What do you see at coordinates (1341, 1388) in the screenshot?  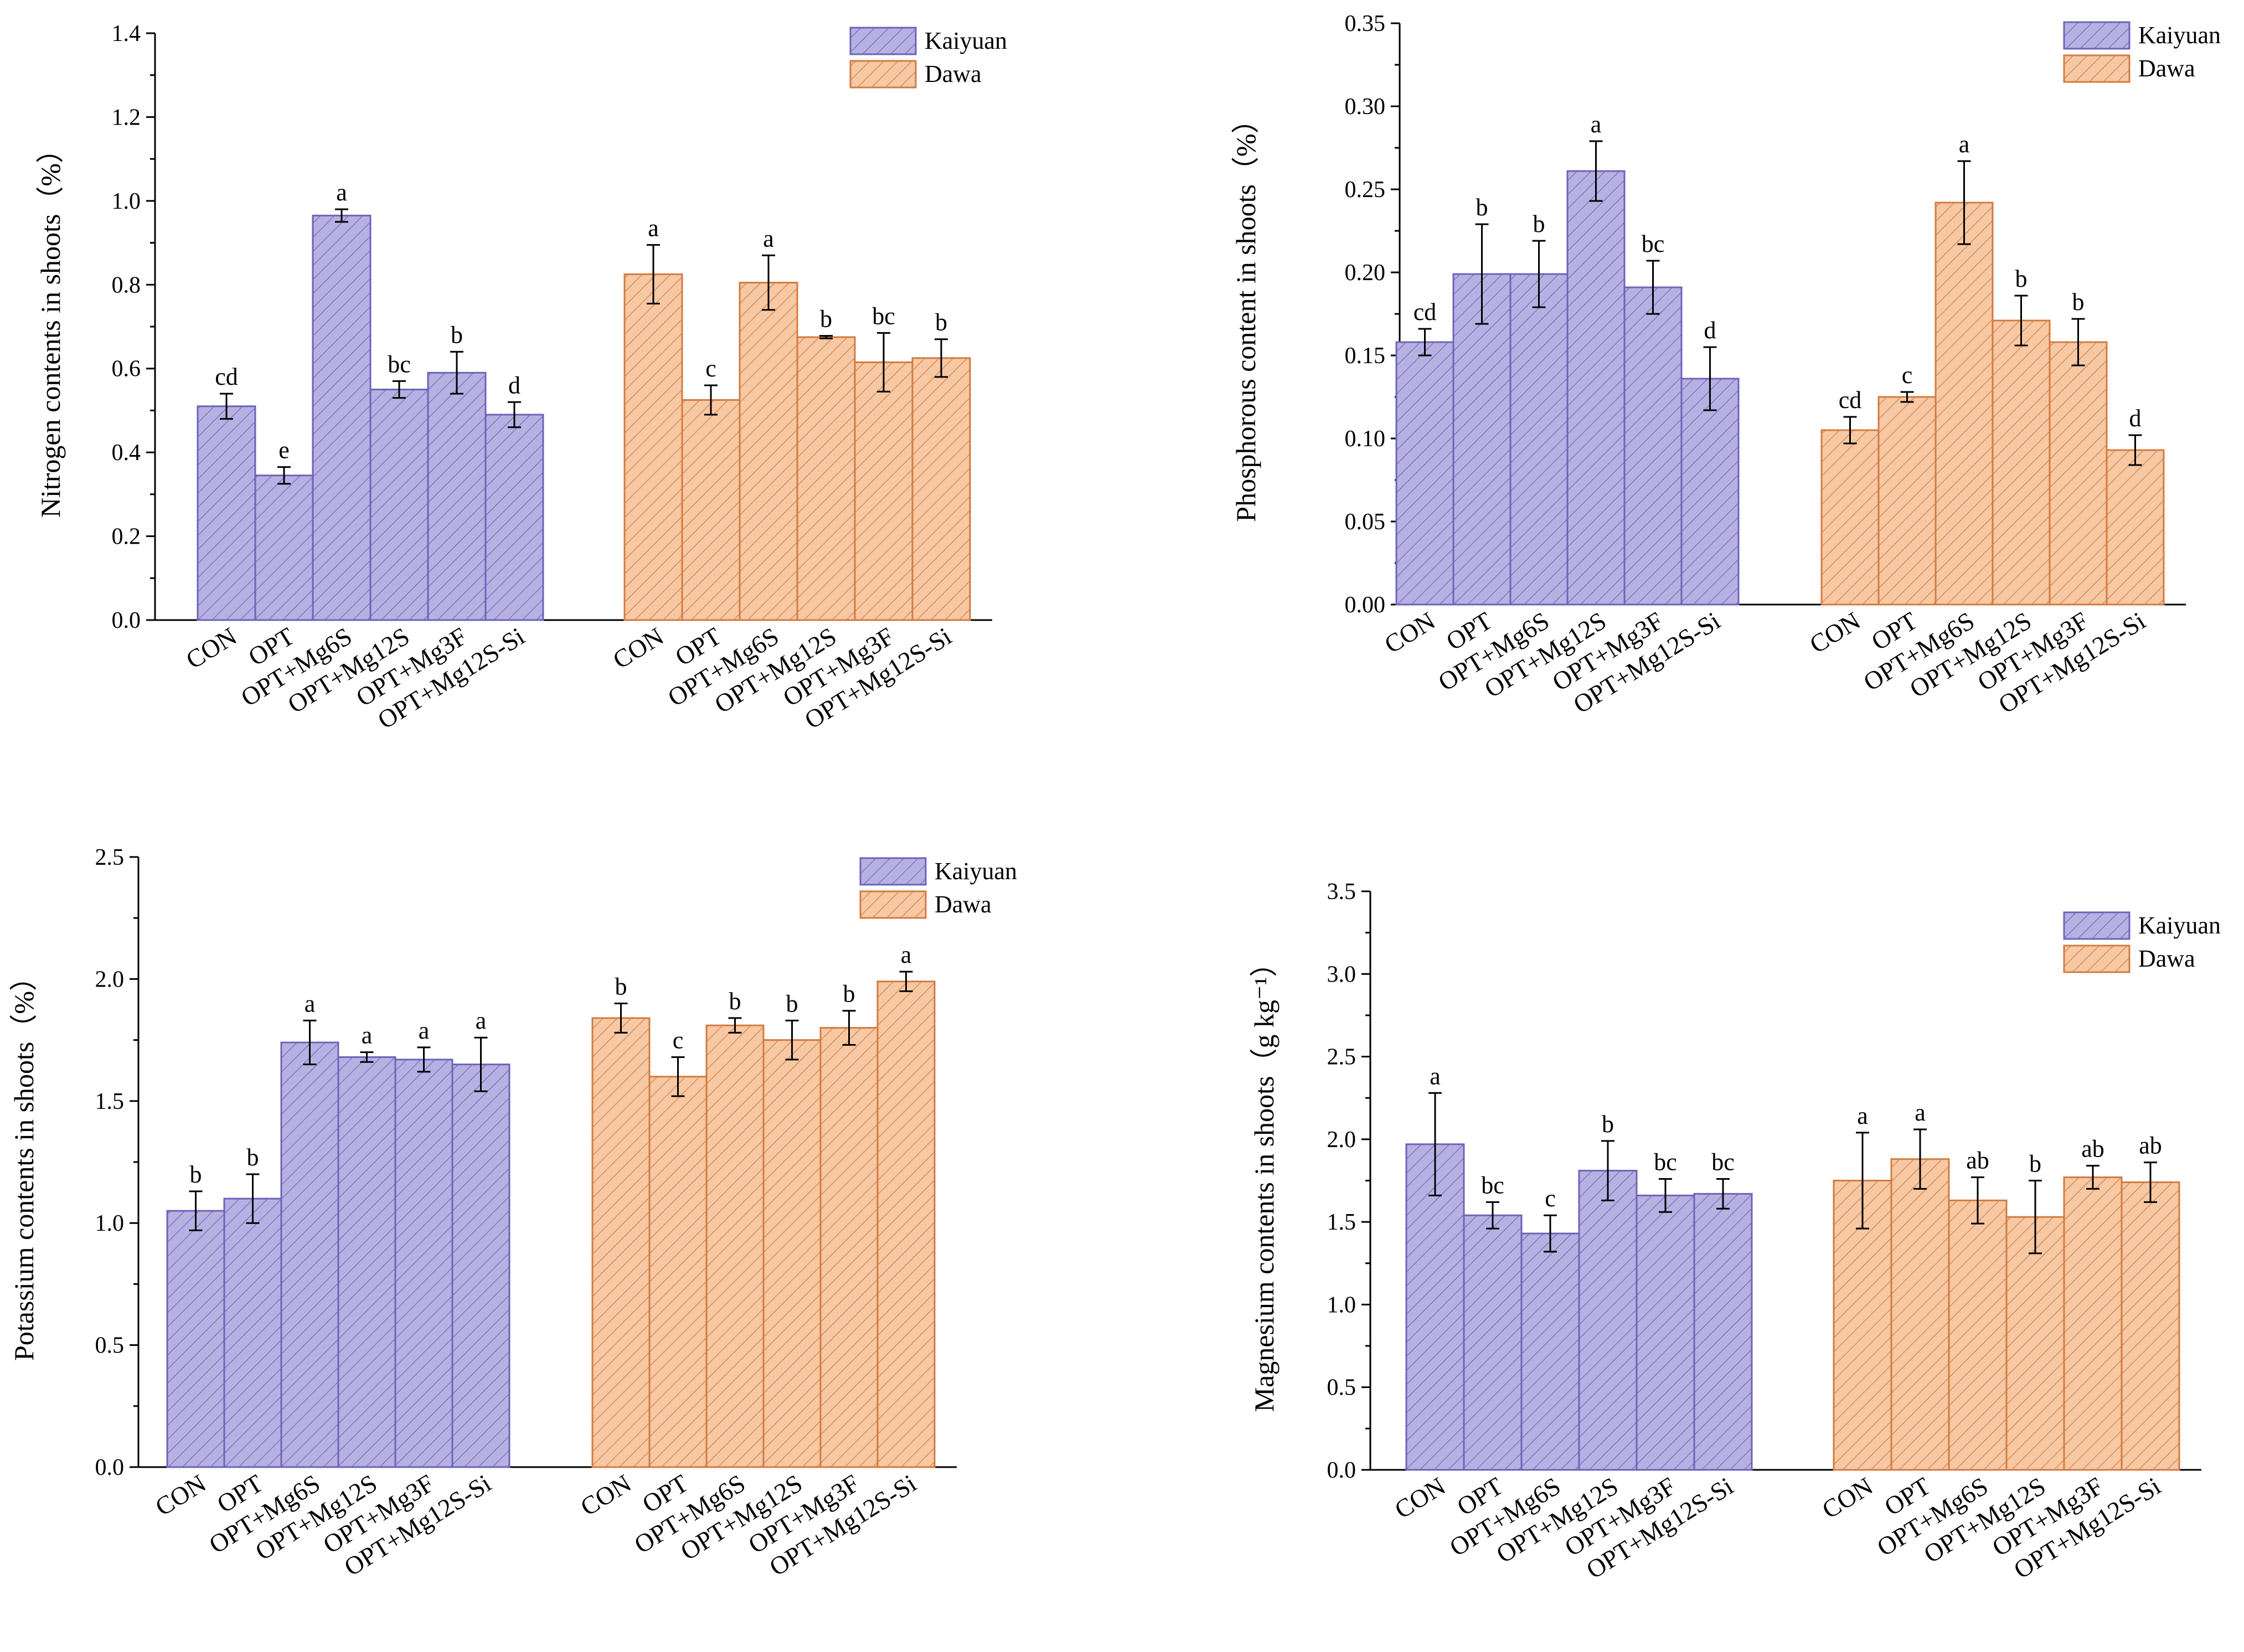 I see `y-tick-label: 0.5` at bounding box center [1341, 1388].